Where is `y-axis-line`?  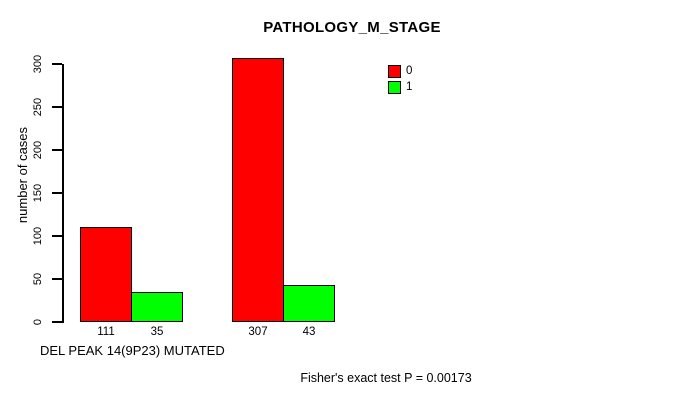 y-axis-line is located at coordinates (63, 193).